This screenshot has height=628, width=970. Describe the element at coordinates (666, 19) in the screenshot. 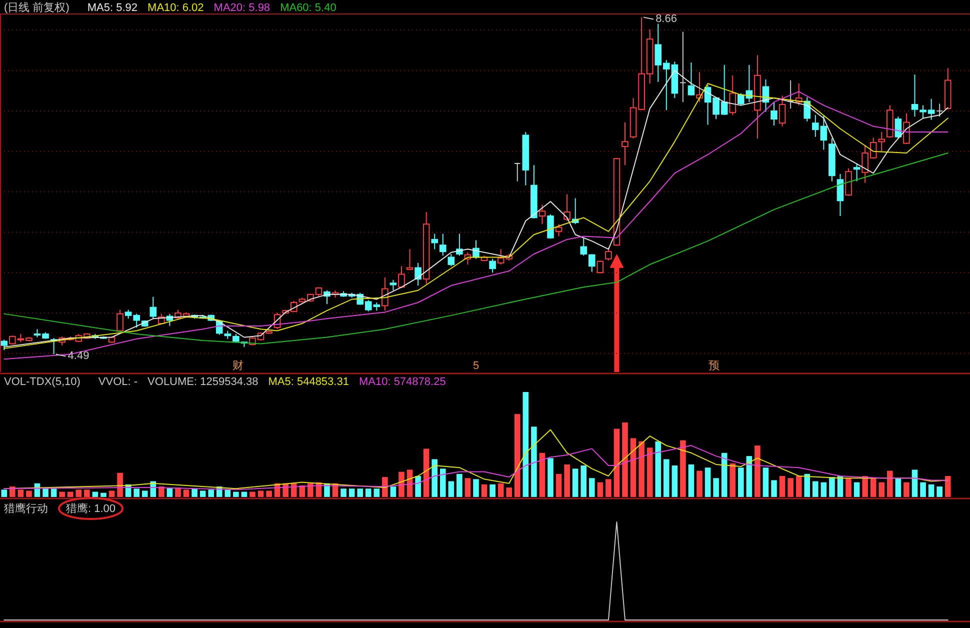

I see `annotation: 8.66` at that location.